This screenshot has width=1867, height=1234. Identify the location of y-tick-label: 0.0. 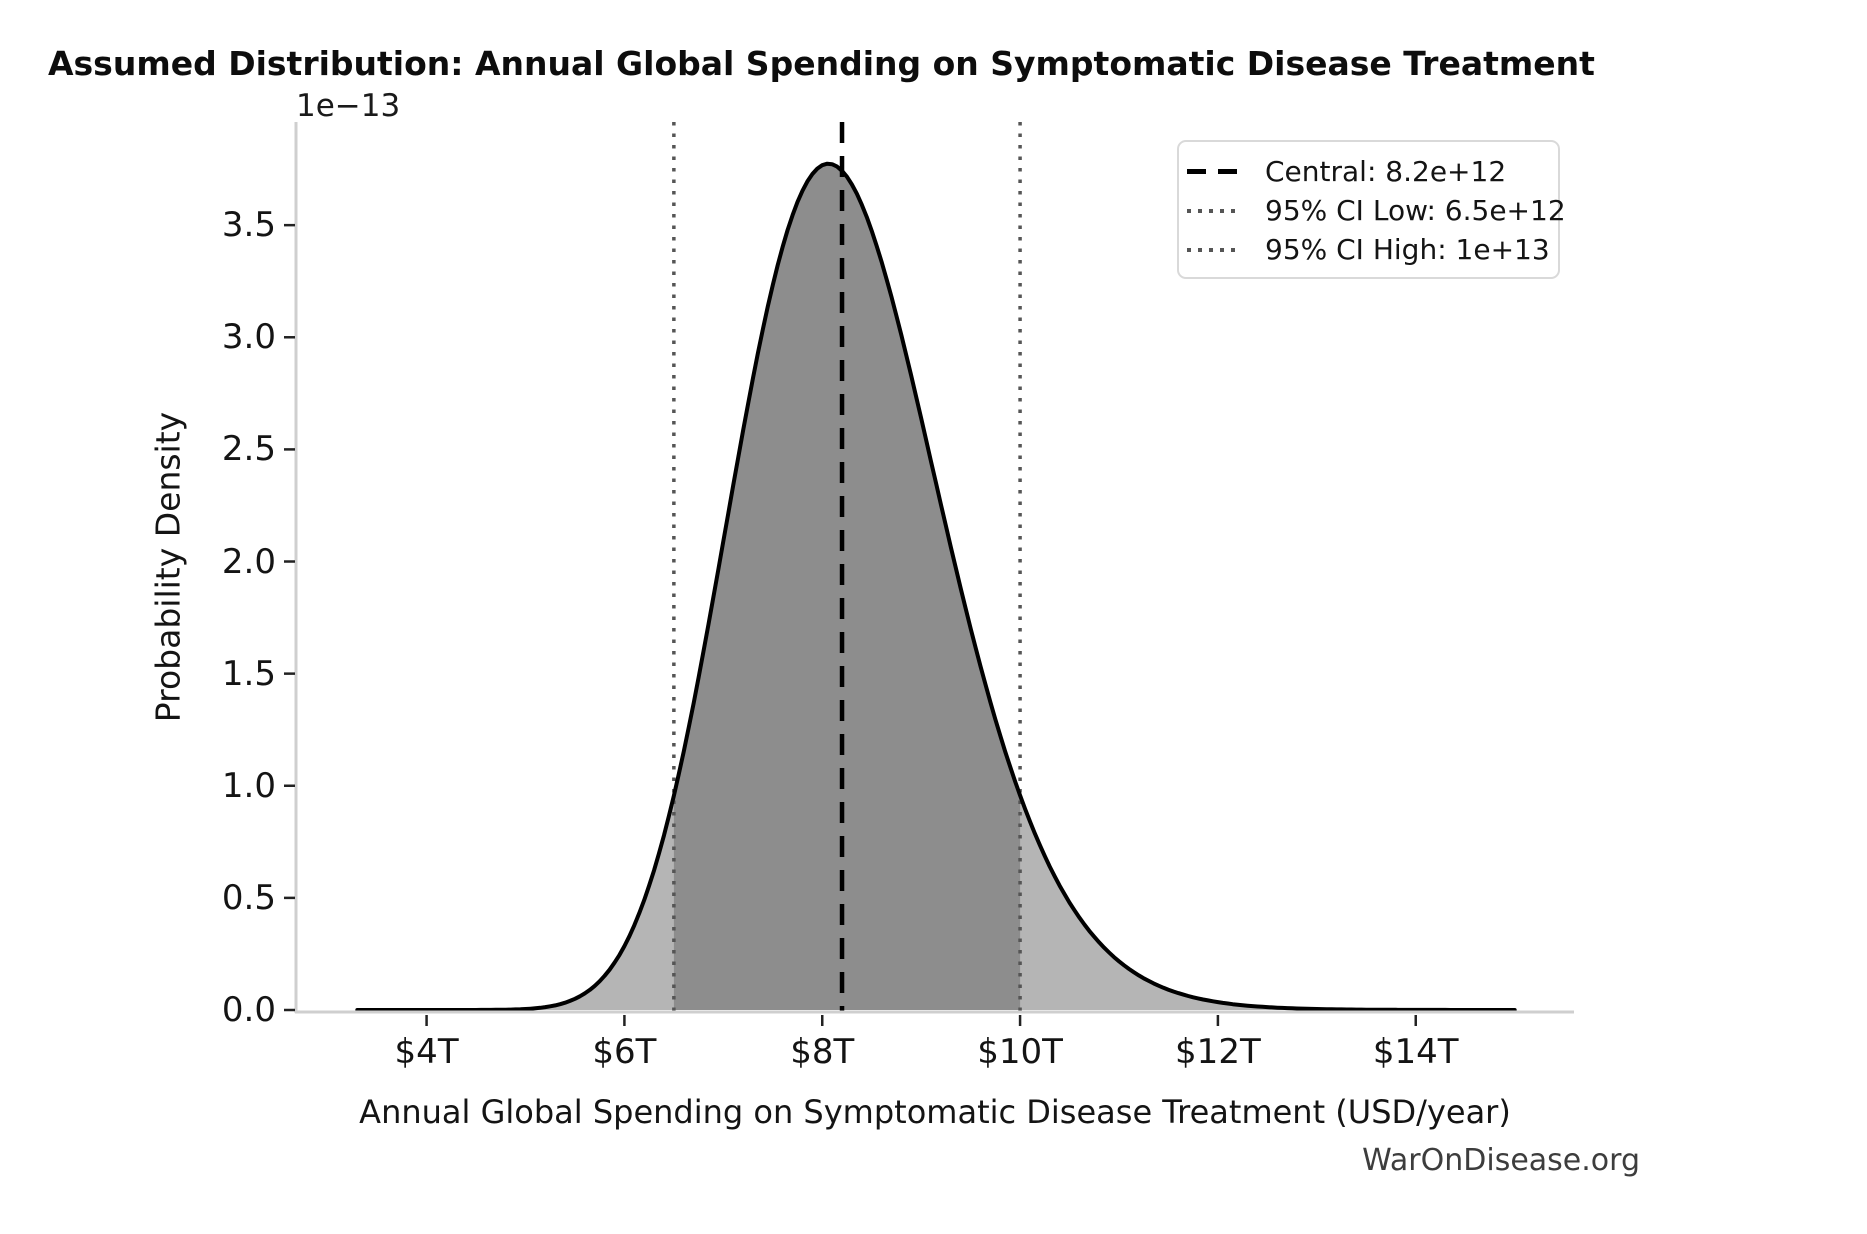
(248, 1010).